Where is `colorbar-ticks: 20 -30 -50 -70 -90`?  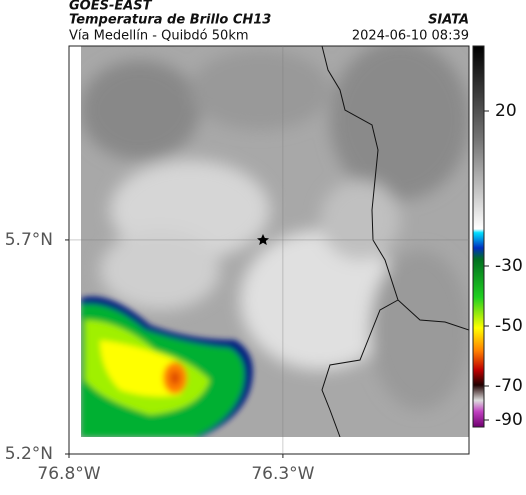 colorbar-ticks: 20 -30 -50 -70 -90 is located at coordinates (503, 265).